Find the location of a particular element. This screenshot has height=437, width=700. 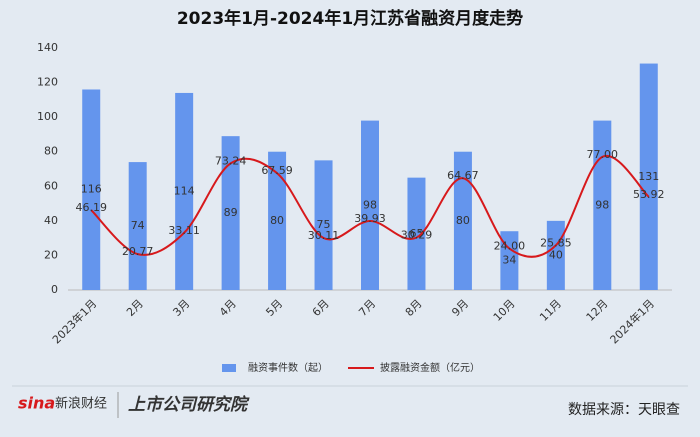

bar-value-label: 65 is located at coordinates (416, 233).